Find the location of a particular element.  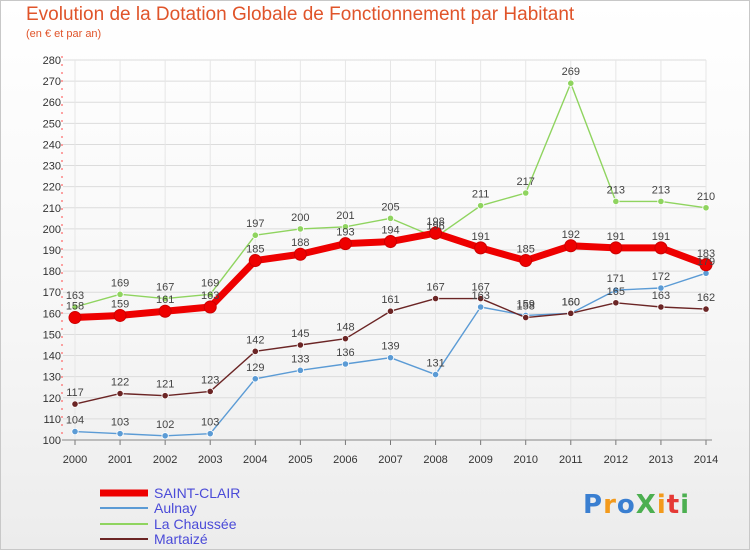

logo-letter: X is located at coordinates (646, 505).